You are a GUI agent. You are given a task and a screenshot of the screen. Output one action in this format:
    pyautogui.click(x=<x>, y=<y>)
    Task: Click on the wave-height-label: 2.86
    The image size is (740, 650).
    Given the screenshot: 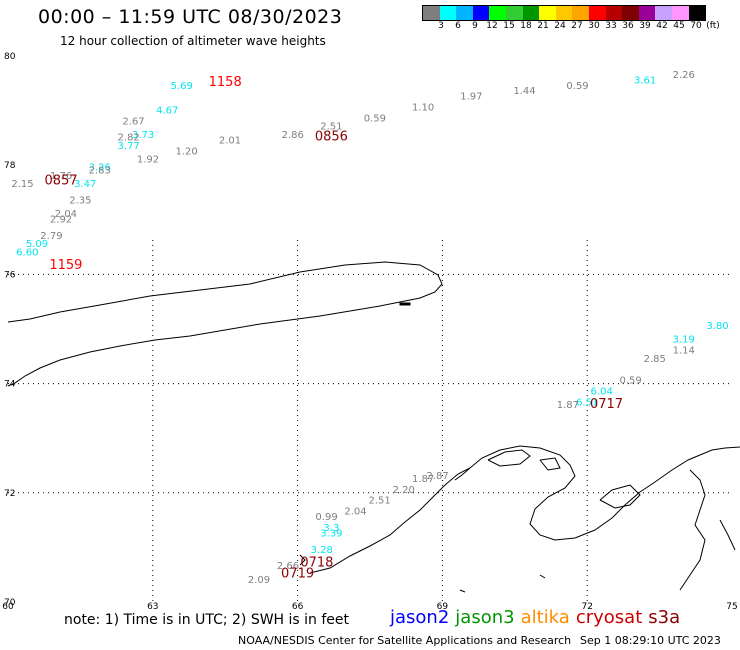 What is the action you would take?
    pyautogui.click(x=293, y=135)
    